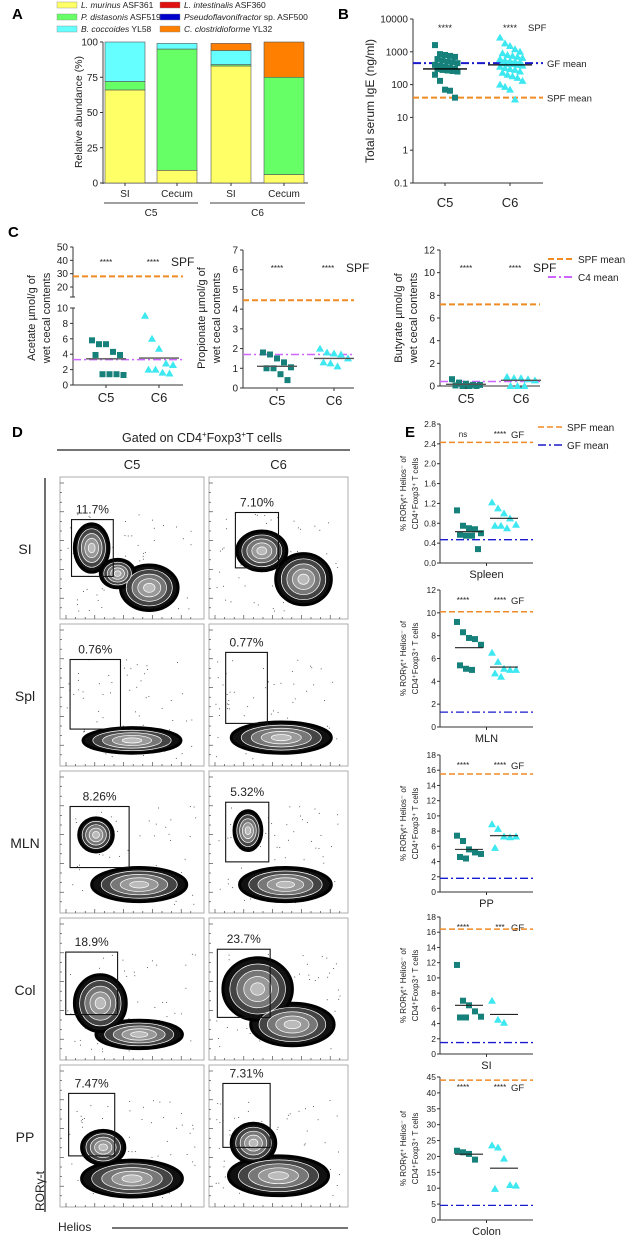  Describe the element at coordinates (433, 681) in the screenshot. I see `y-tick-label: 4` at that location.